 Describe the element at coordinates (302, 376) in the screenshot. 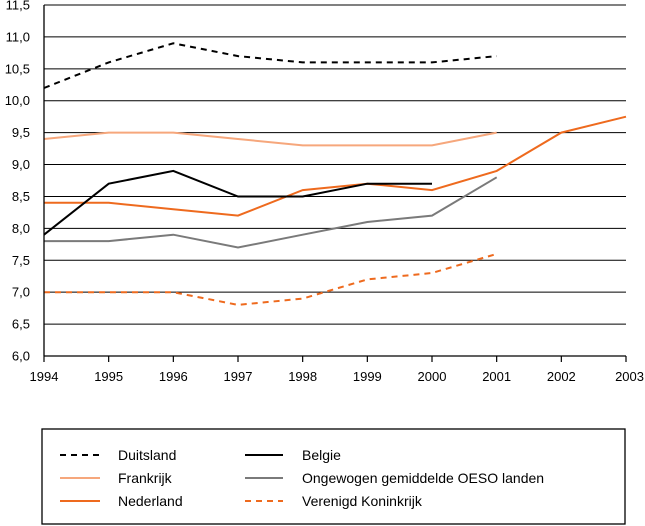

I see `x-tick-label: 1998` at that location.